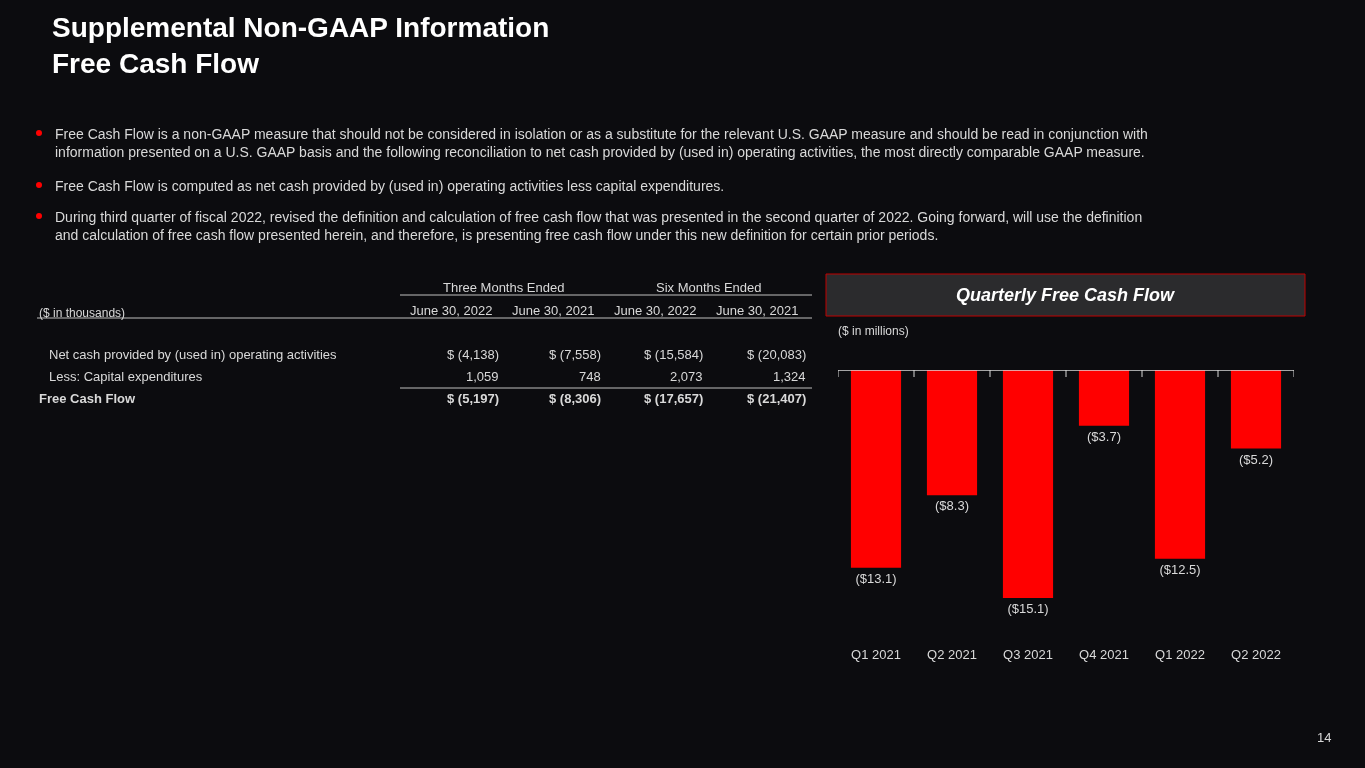 This screenshot has height=768, width=1365. What do you see at coordinates (1104, 654) in the screenshot?
I see `x-tick-label: Q4 2021` at bounding box center [1104, 654].